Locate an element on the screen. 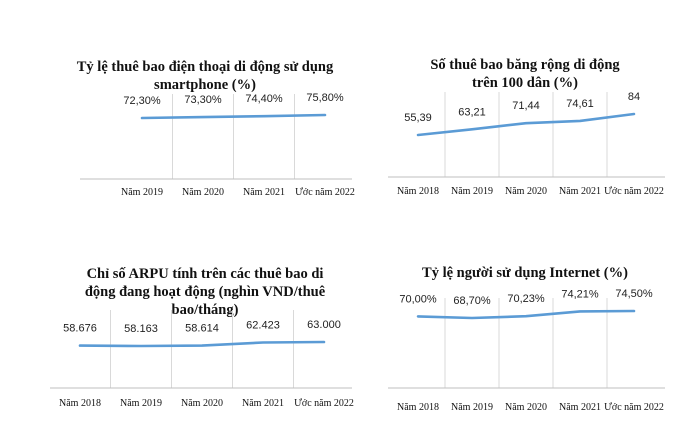  data-label: 72,30% is located at coordinates (142, 101).